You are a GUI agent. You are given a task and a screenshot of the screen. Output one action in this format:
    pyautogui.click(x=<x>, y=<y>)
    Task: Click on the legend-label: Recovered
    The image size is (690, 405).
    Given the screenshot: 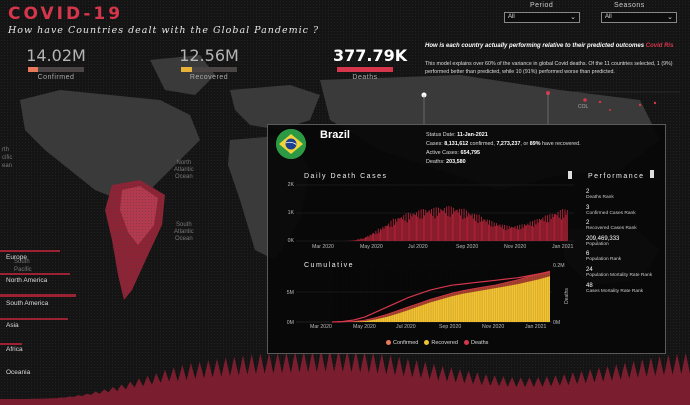 What is the action you would take?
    pyautogui.click(x=444, y=343)
    